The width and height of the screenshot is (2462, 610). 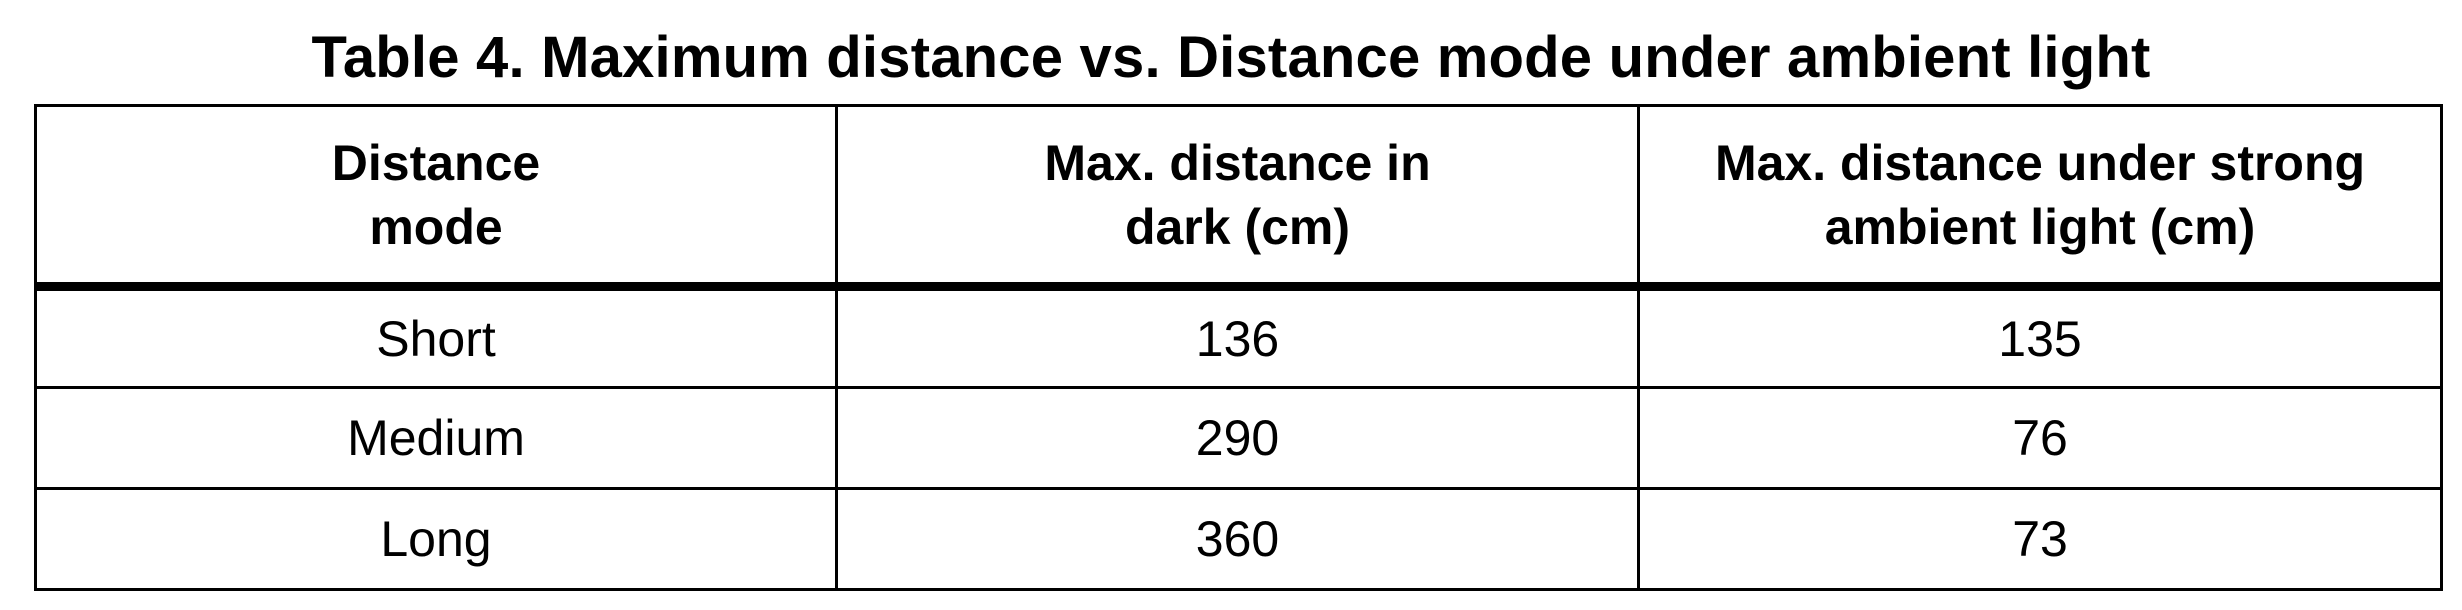 I want to click on cell-ambient-distance: 135, so click(x=2040, y=337).